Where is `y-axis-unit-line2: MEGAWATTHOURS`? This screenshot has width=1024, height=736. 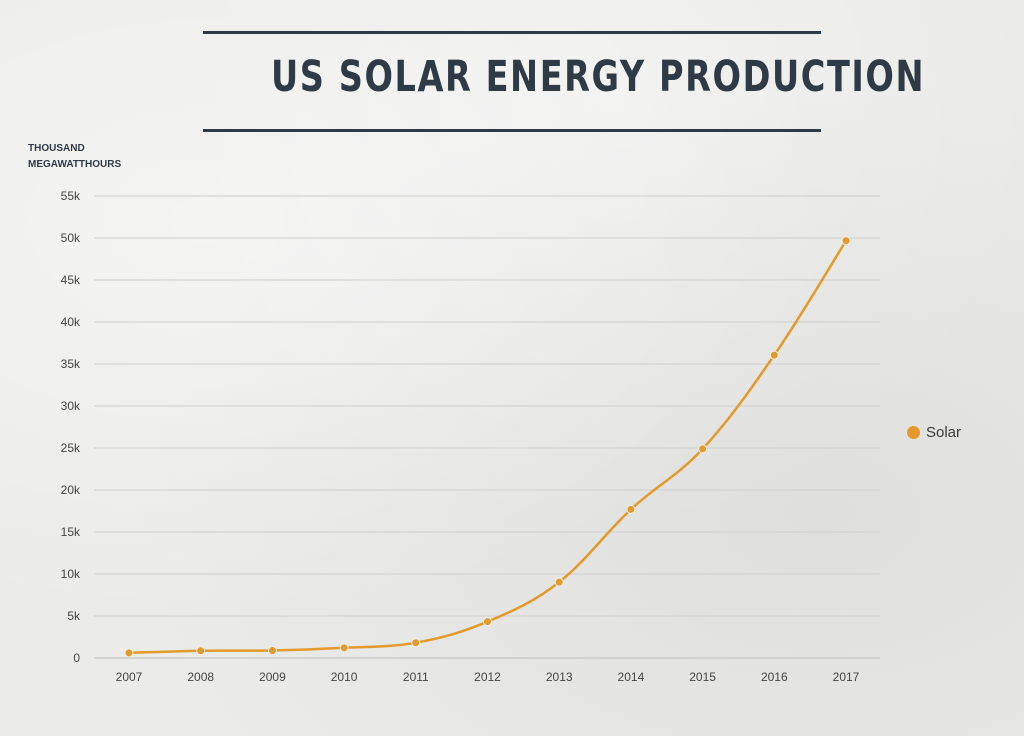
y-axis-unit-line2: MEGAWATTHOURS is located at coordinates (75, 164).